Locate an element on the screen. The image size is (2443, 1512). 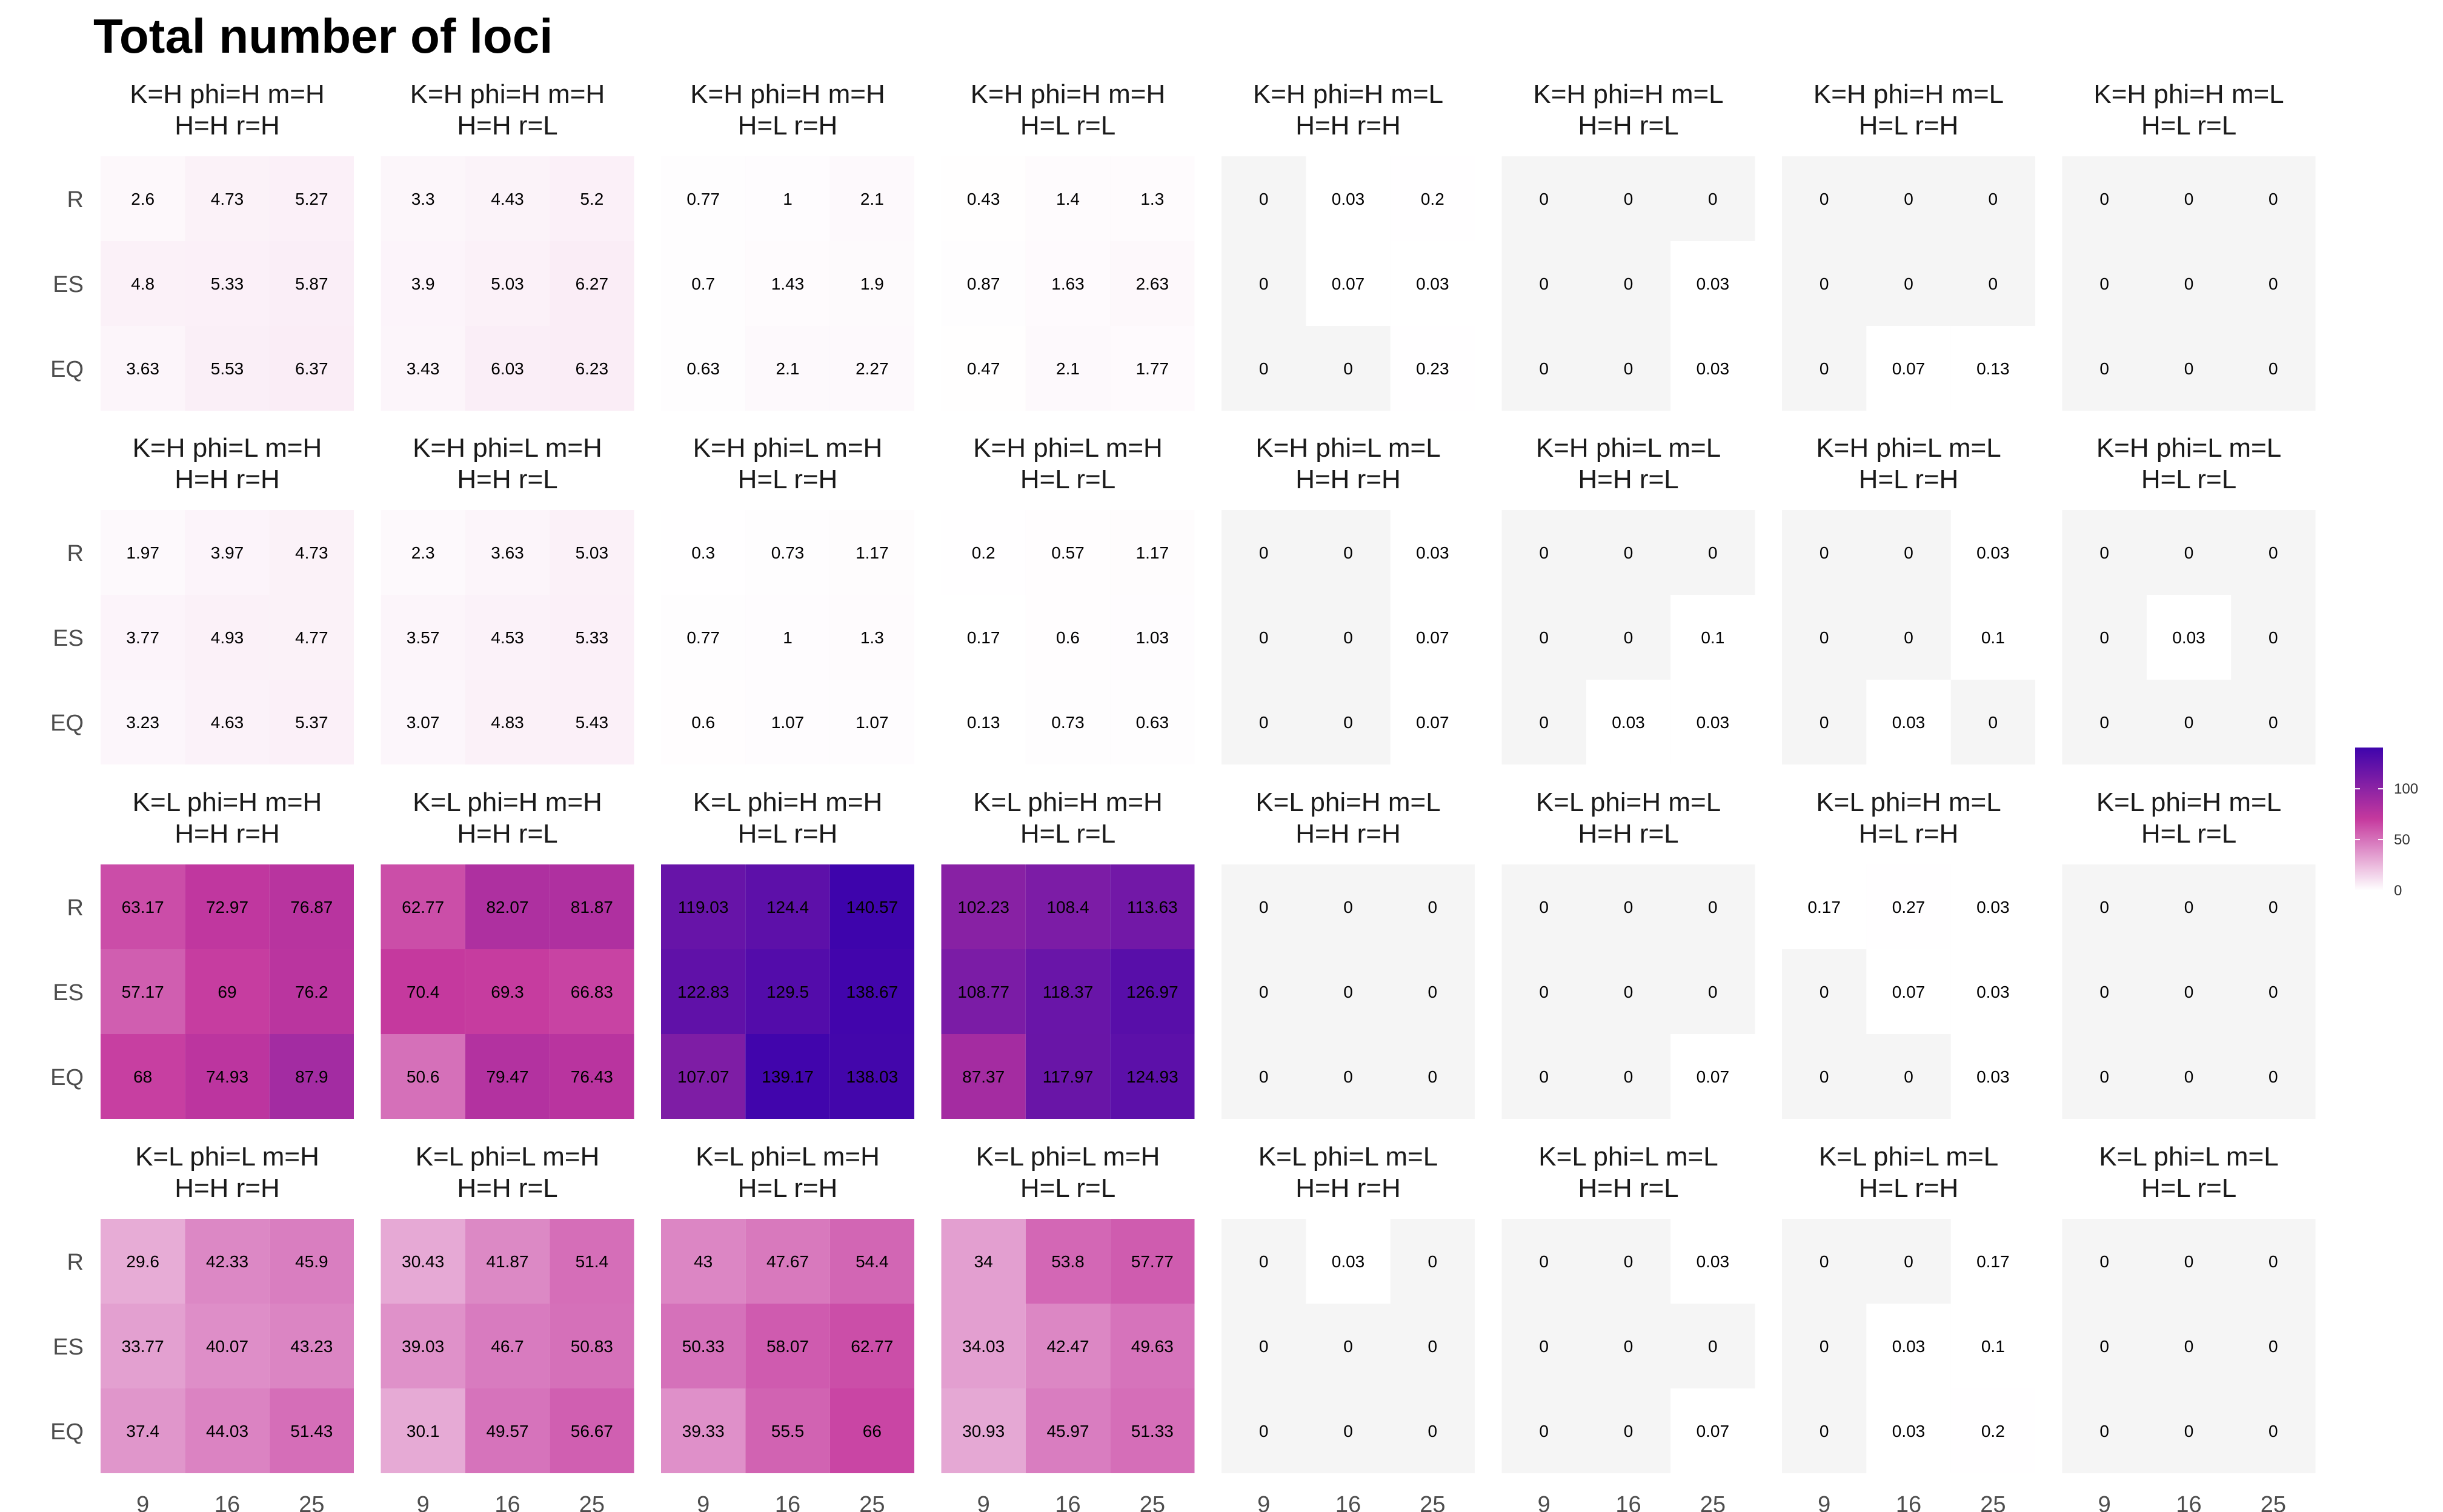
cell-value-label: 29.6 is located at coordinates (142, 1261).